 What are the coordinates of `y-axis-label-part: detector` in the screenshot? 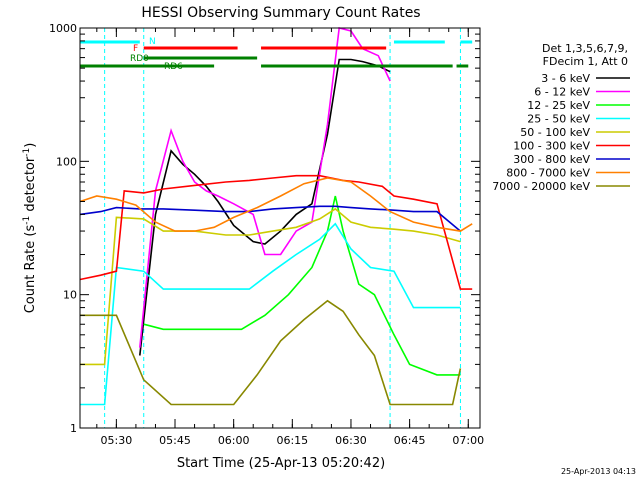 It's located at (30, 186).